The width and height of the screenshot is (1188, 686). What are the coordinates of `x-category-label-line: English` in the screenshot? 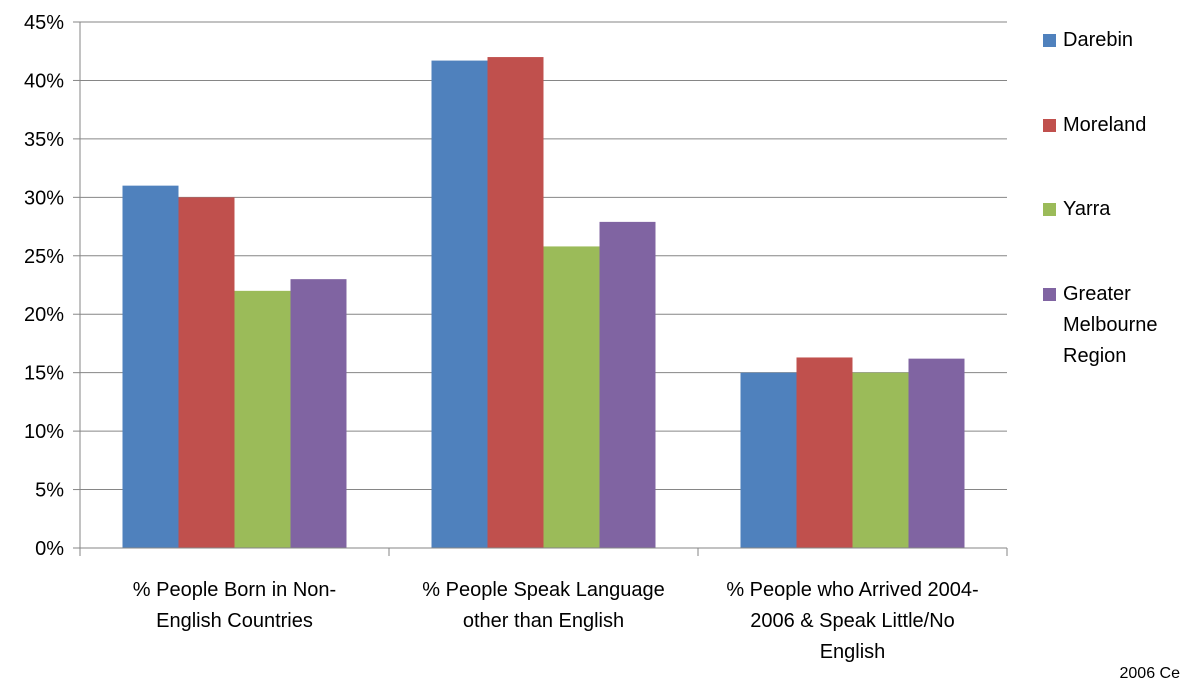 It's located at (853, 652).